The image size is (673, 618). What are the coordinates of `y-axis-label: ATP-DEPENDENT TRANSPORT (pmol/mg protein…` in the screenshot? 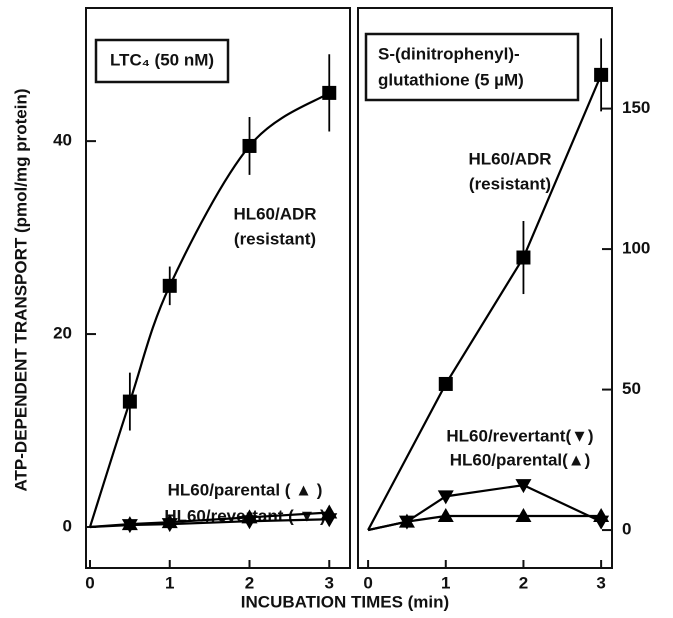 It's located at (20, 290).